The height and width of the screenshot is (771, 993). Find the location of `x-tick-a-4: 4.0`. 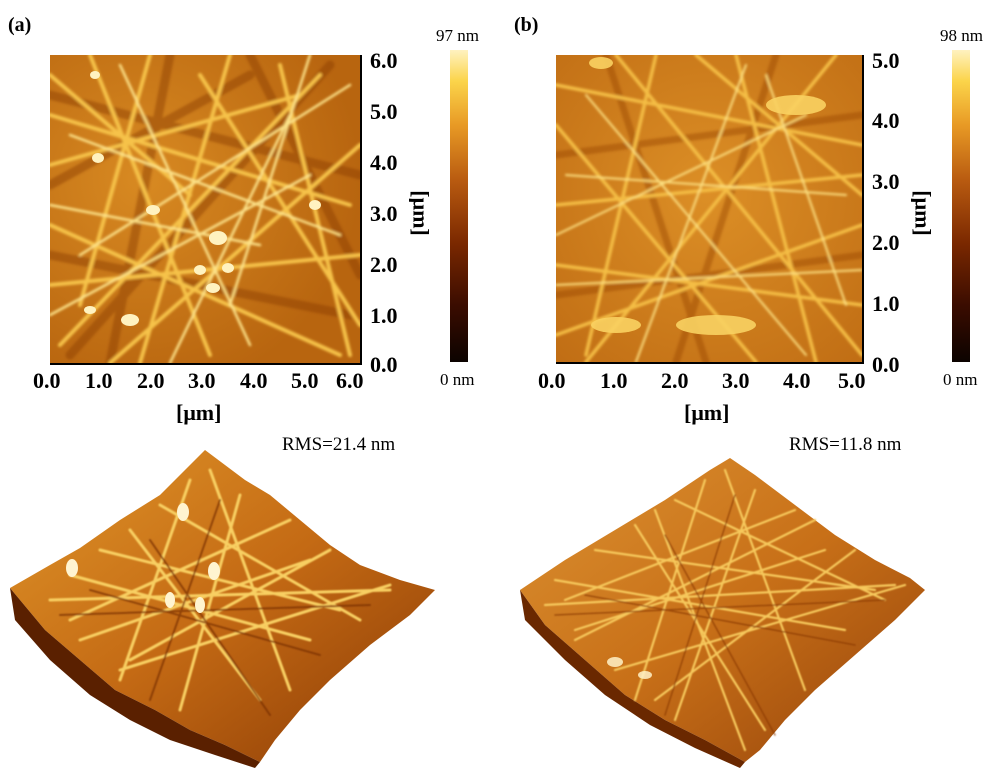

x-tick-a-4: 4.0 is located at coordinates (254, 380).